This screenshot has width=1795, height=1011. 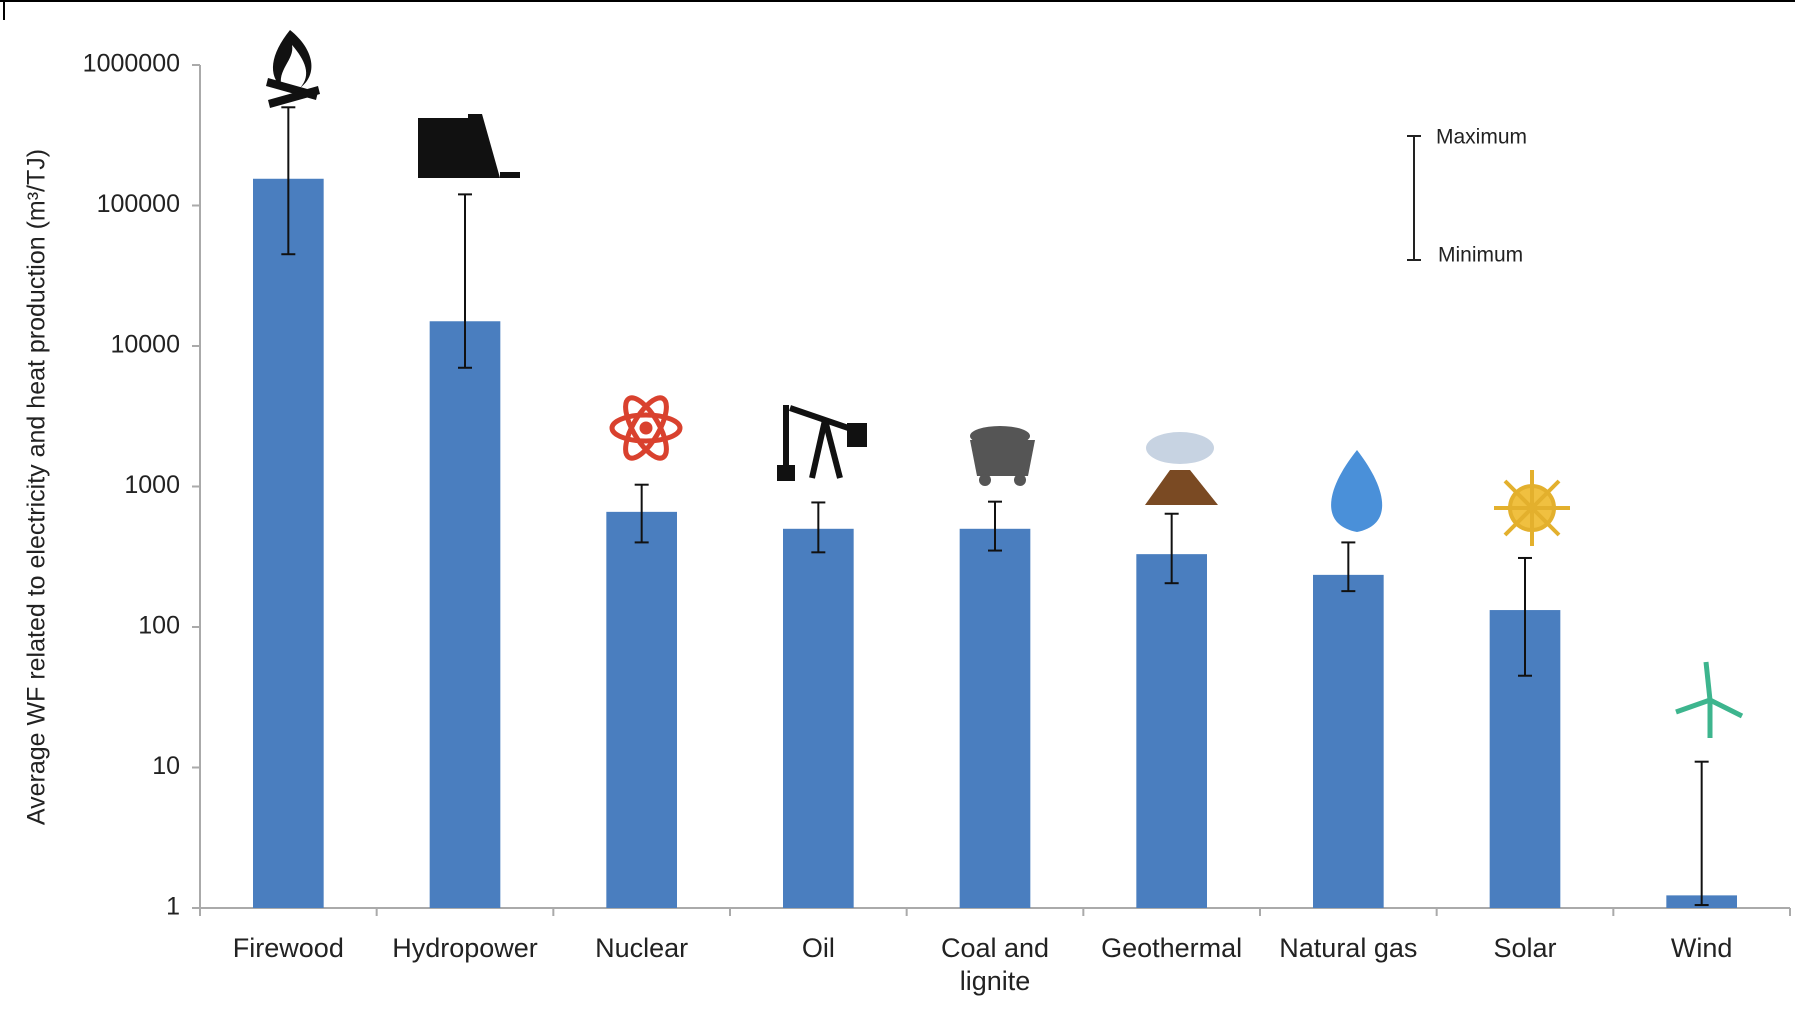 What do you see at coordinates (646, 428) in the screenshot?
I see `icon-atom` at bounding box center [646, 428].